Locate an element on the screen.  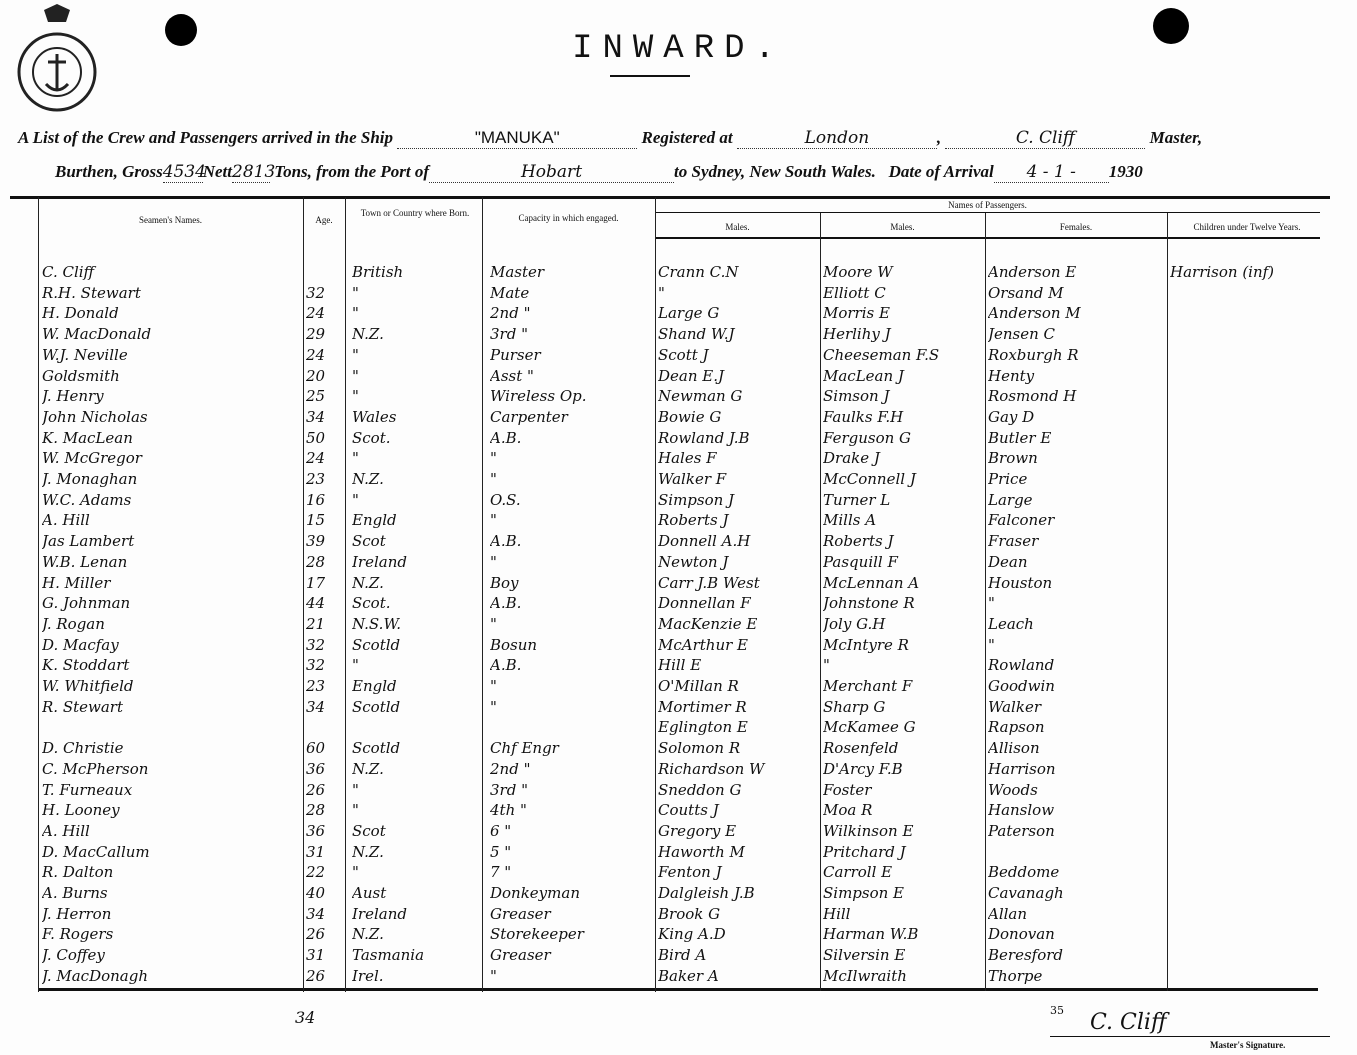
seaman-capacity: 6 " is located at coordinates (501, 830).